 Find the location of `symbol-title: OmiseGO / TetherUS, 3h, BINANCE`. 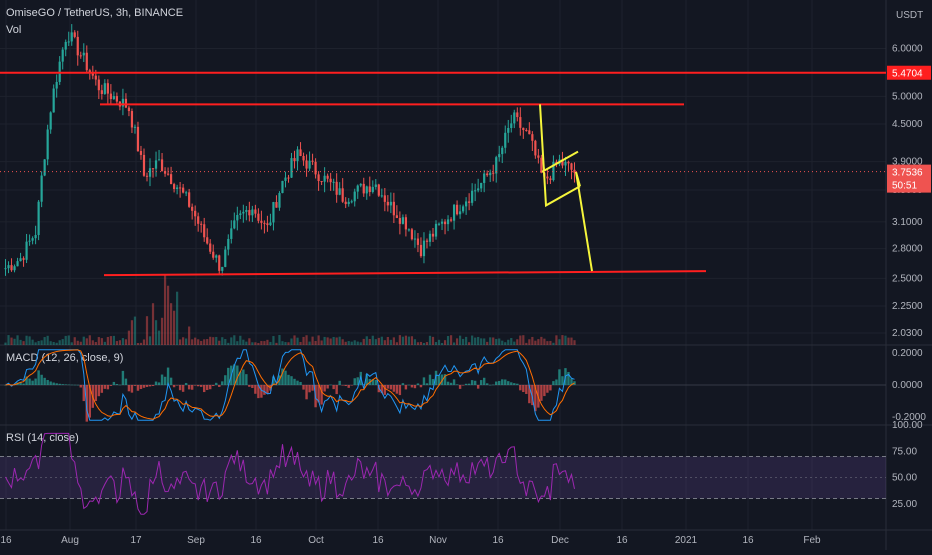

symbol-title: OmiseGO / TetherUS, 3h, BINANCE is located at coordinates (95, 13).